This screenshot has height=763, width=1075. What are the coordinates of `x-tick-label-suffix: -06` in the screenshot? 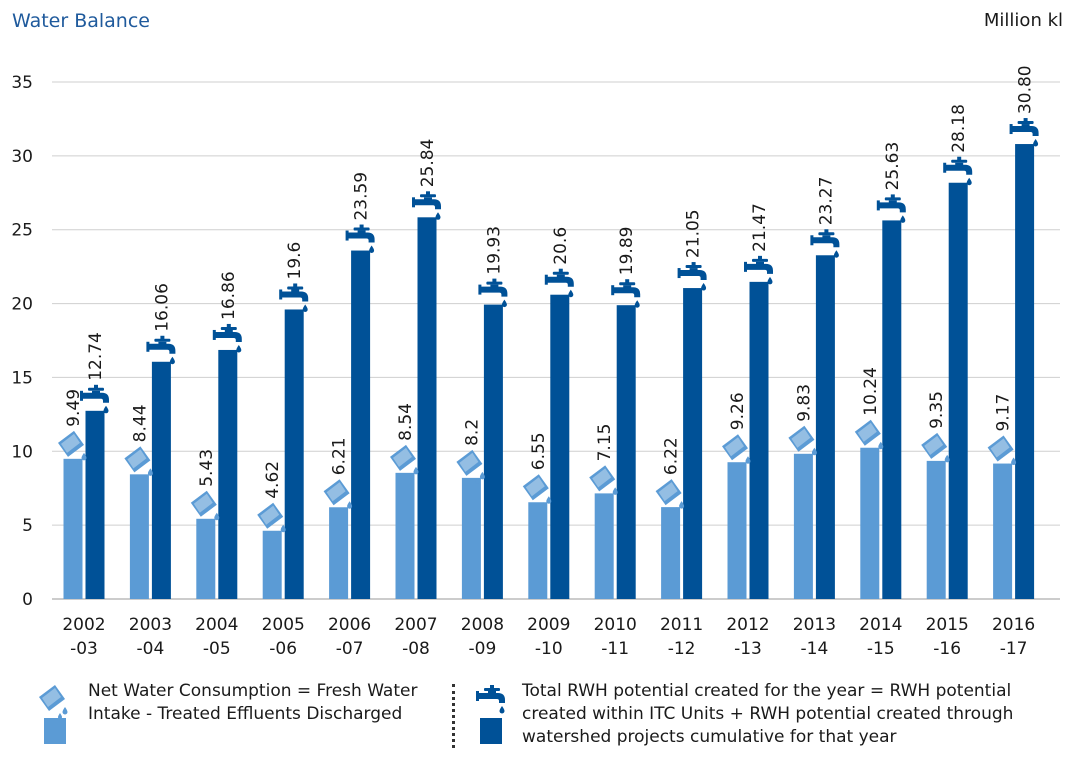 It's located at (283, 649).